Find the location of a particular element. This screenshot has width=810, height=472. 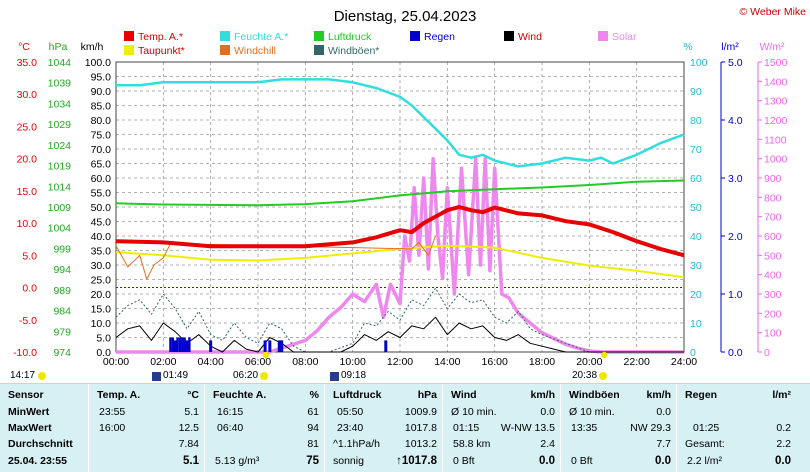

x-tick-label: 22:00 is located at coordinates (637, 362).